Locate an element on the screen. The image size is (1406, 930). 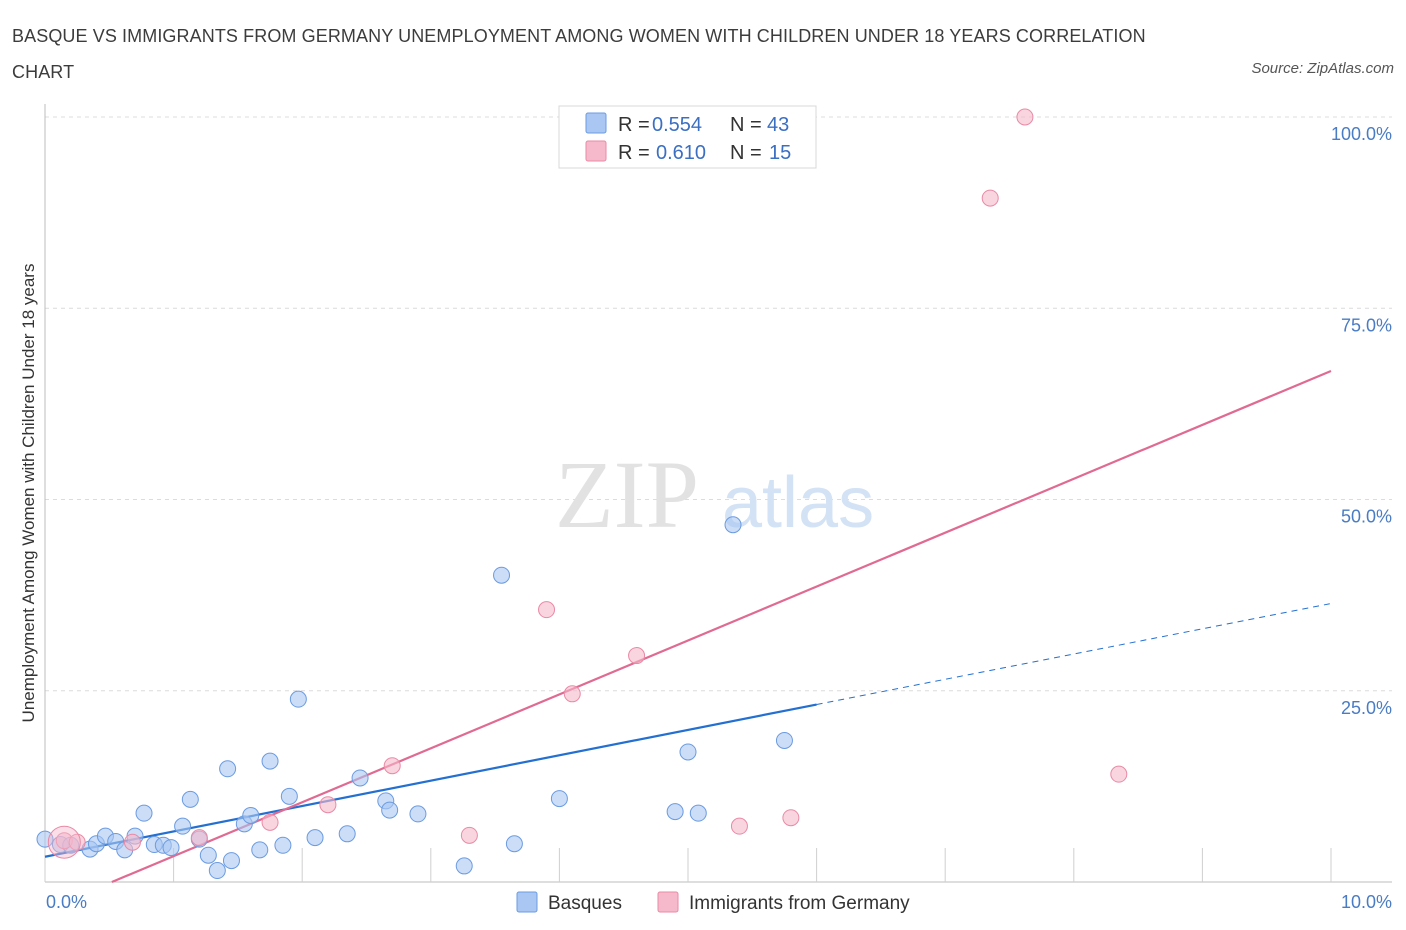
watermark-atlas: atlas is located at coordinates (798, 503).